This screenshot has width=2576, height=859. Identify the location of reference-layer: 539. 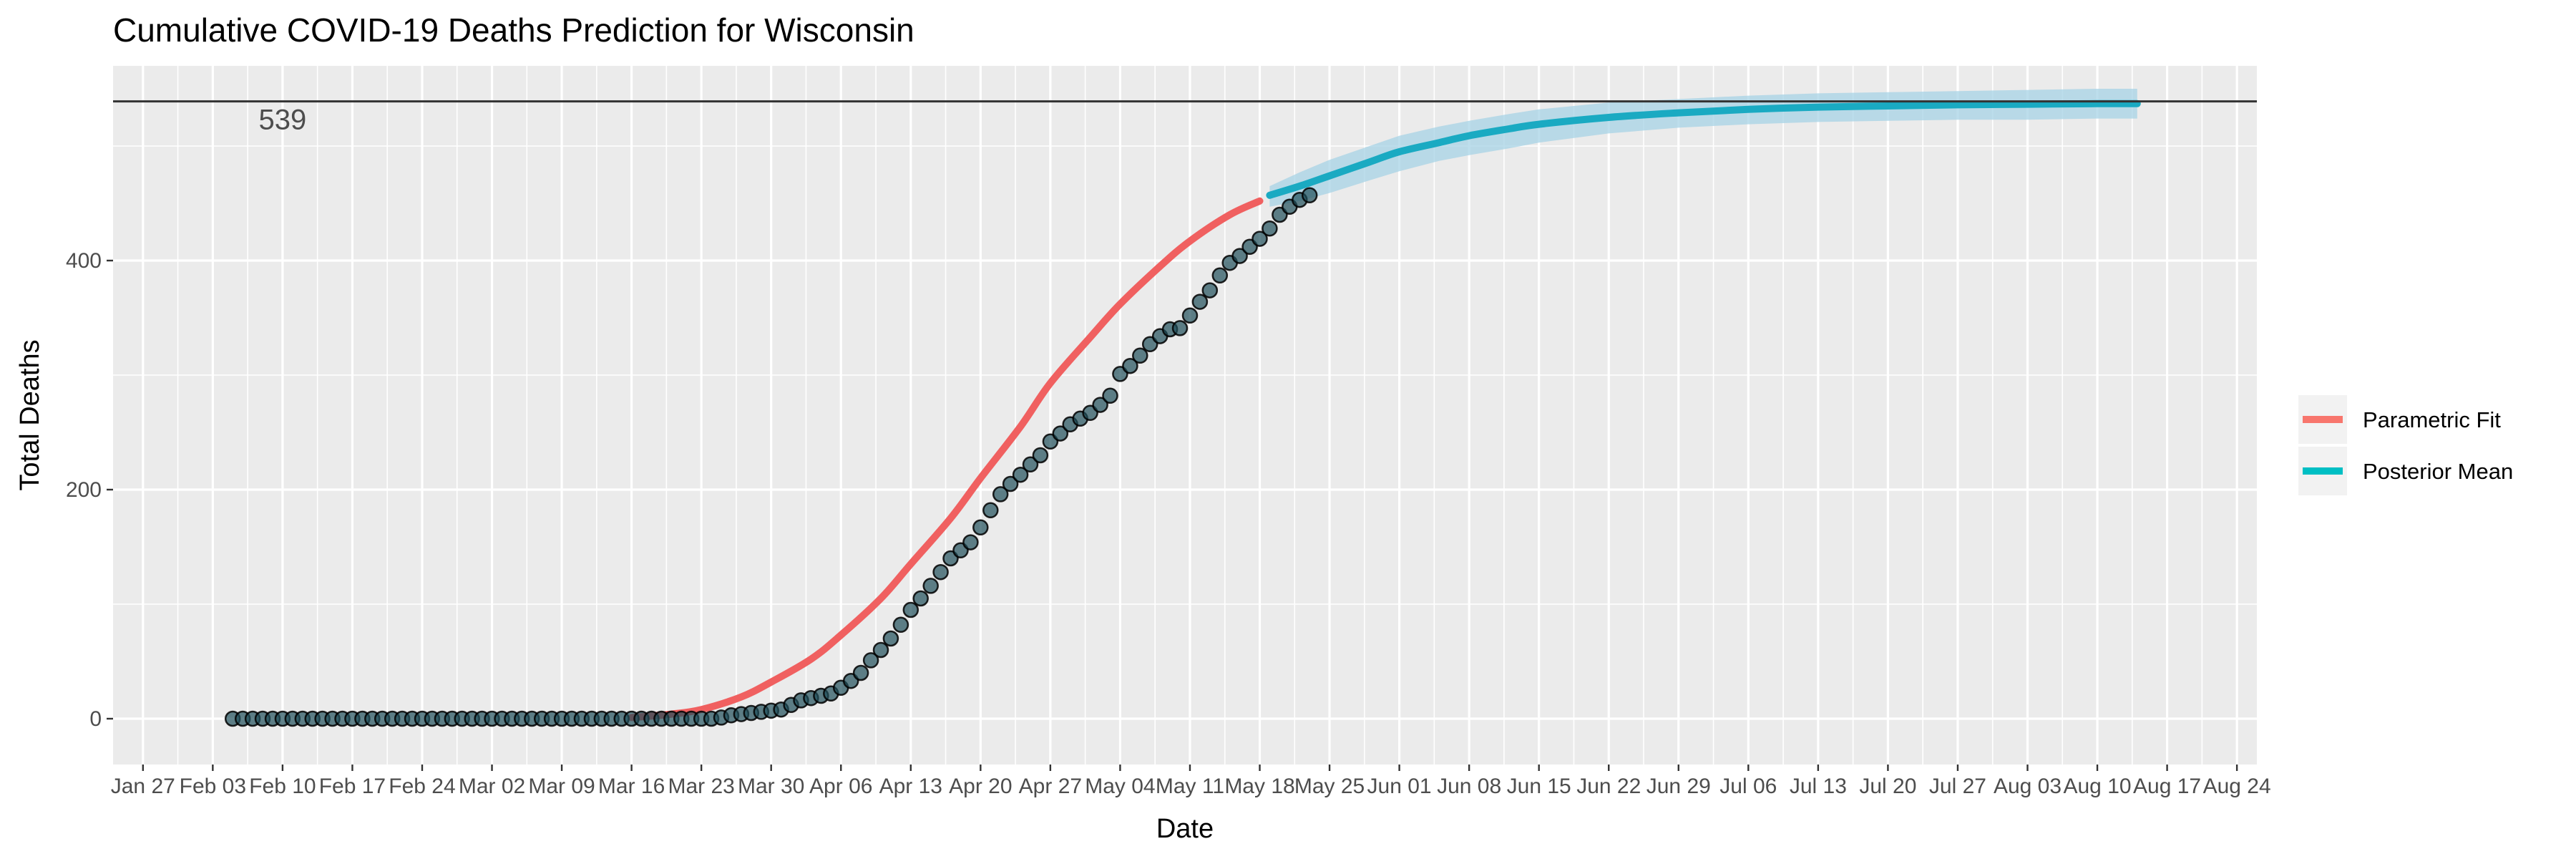
(1185, 118).